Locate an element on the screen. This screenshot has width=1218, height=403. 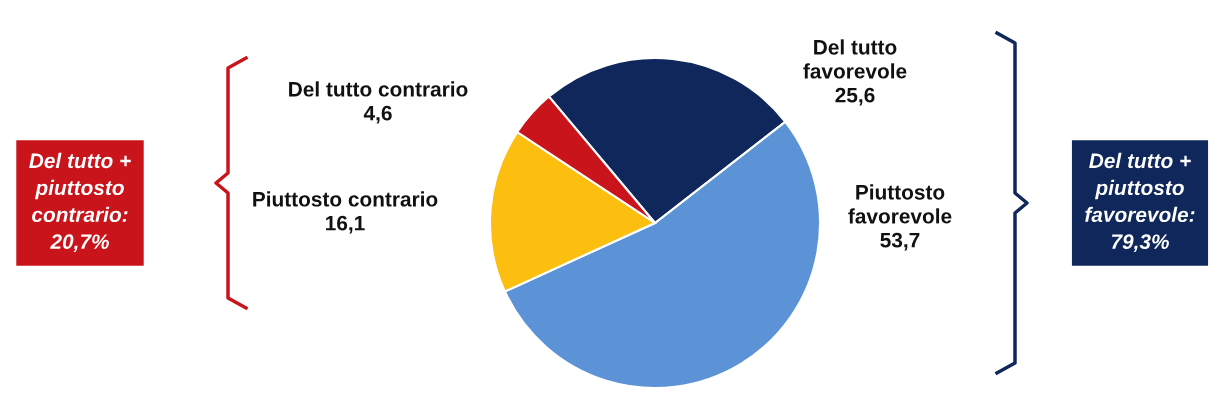
data-label: 25,6 is located at coordinates (855, 96).